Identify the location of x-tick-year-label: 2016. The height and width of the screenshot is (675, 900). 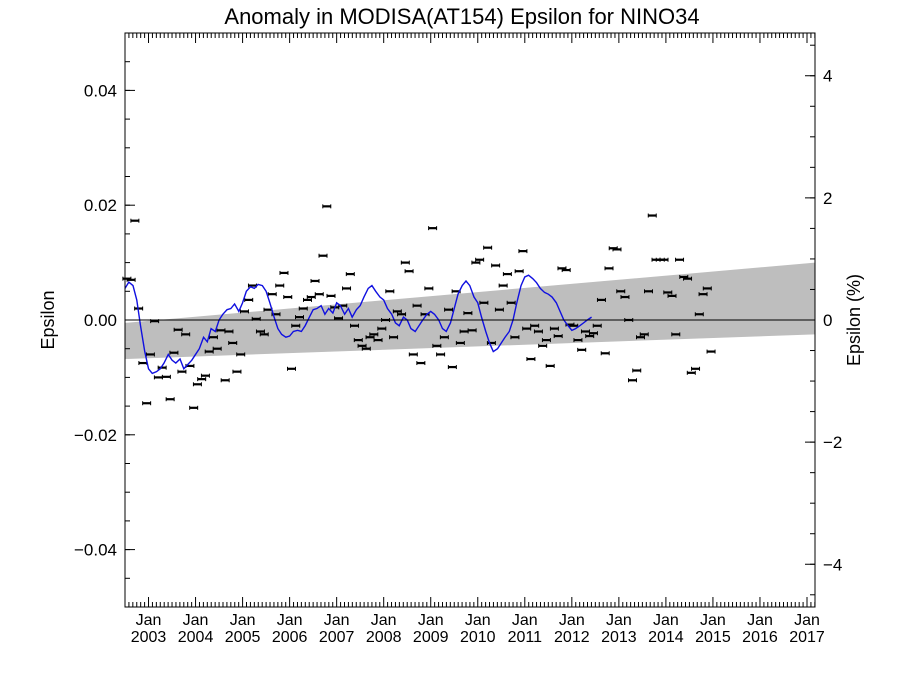
(760, 637).